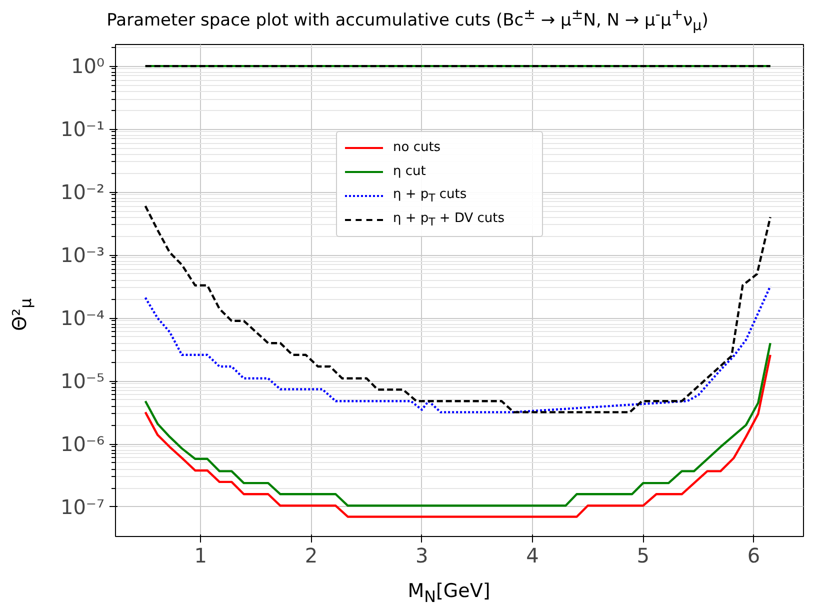  I want to click on legend-label: η cut, so click(409, 171).